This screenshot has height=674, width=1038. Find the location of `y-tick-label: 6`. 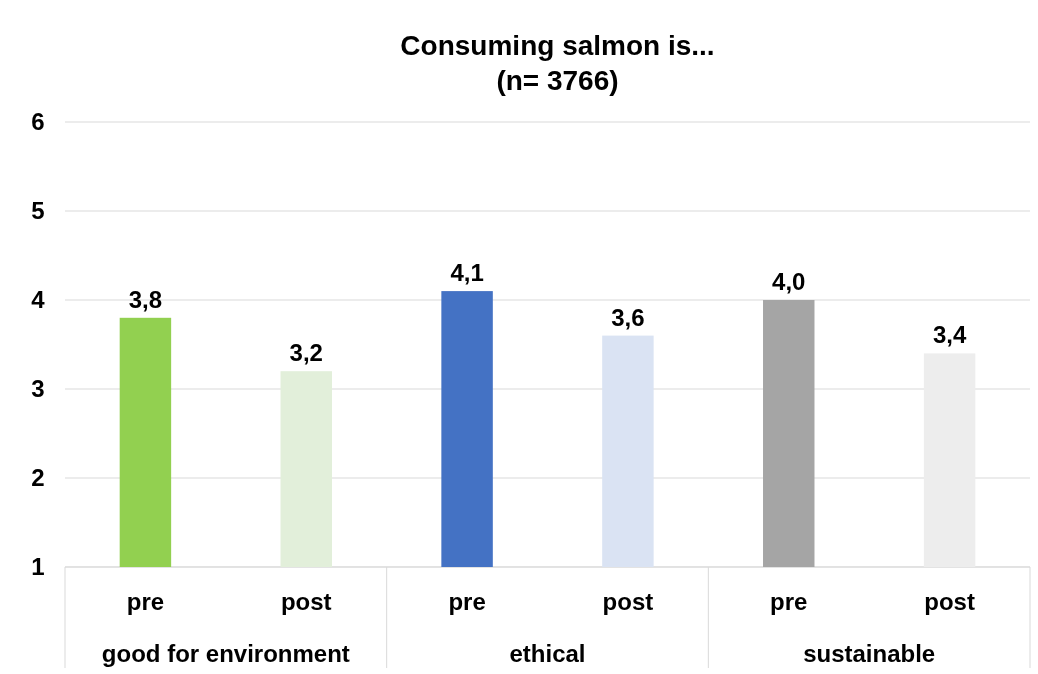

y-tick-label: 6 is located at coordinates (38, 122).